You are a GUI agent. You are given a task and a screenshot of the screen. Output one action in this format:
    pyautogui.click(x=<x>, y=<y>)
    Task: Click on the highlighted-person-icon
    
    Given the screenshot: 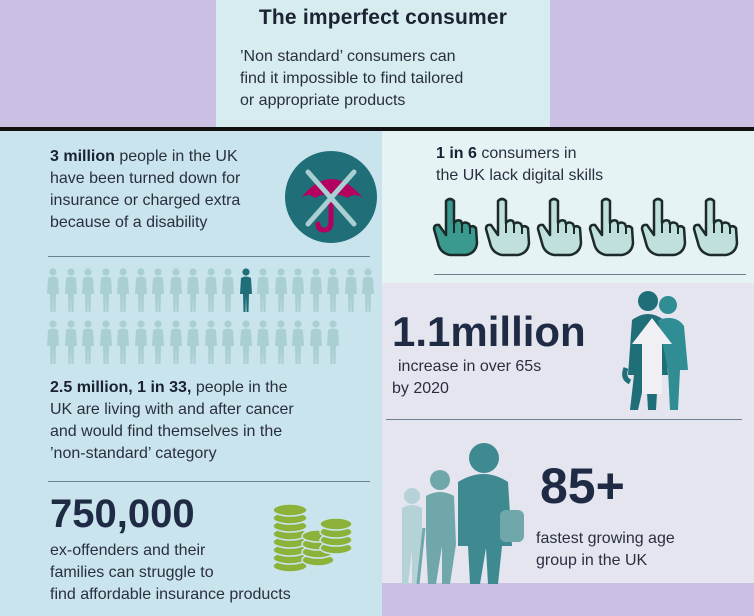 What is the action you would take?
    pyautogui.click(x=245, y=290)
    